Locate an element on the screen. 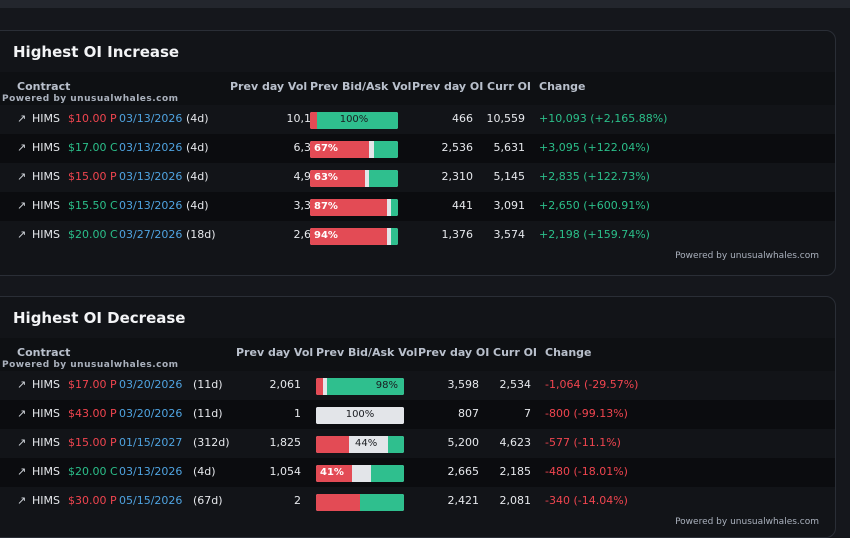 The height and width of the screenshot is (538, 850). curr-oi: 4,623 is located at coordinates (515, 442).